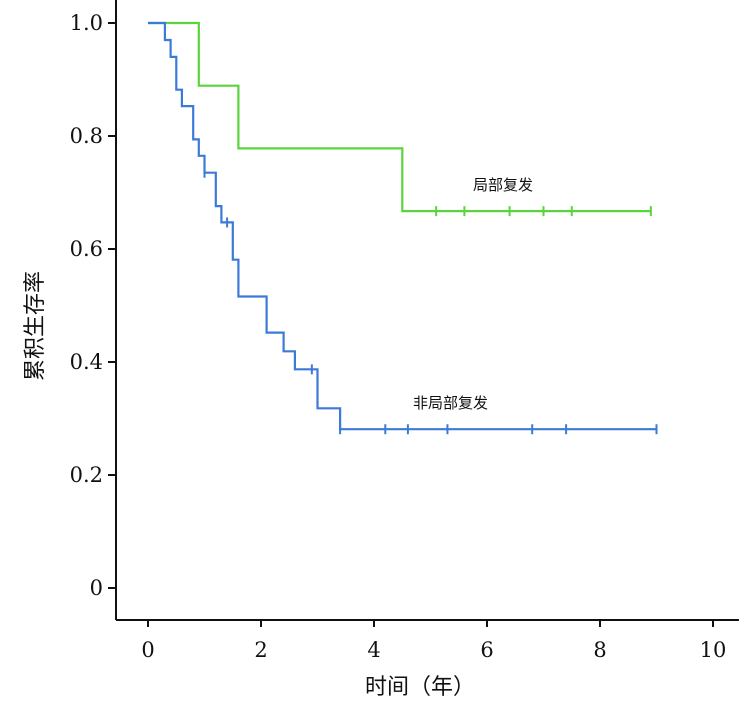 The image size is (739, 706). I want to click on x-tick-label: 0, so click(147, 650).